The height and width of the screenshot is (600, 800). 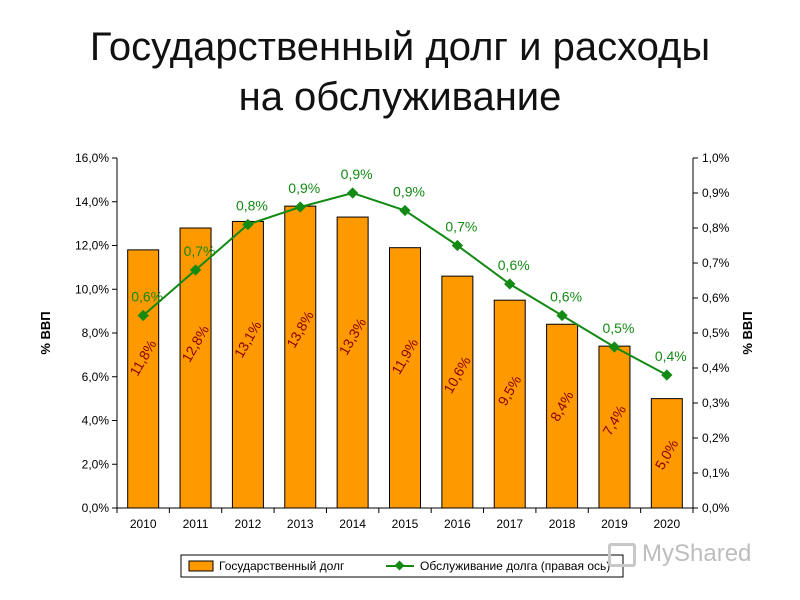 What do you see at coordinates (196, 524) in the screenshot?
I see `x-tick-label: 2011` at bounding box center [196, 524].